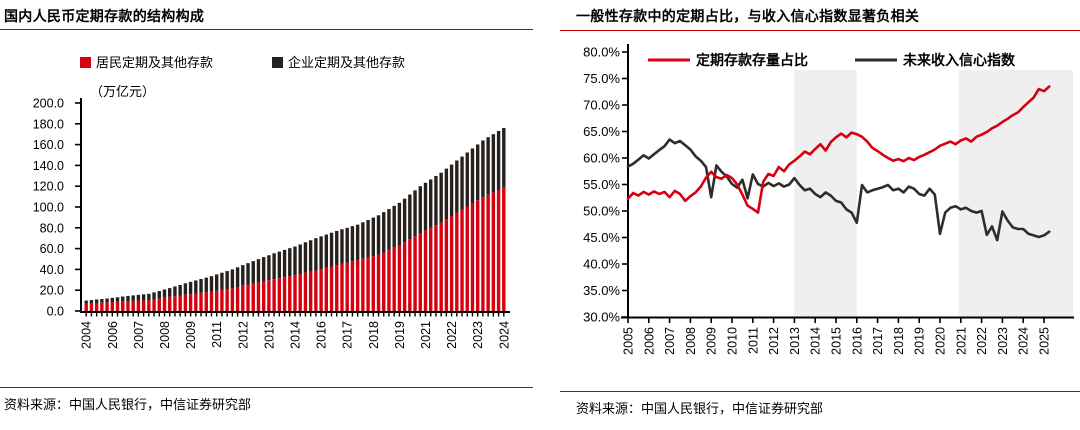  I want to click on y-tick-label: 80.0%, so click(601, 52).